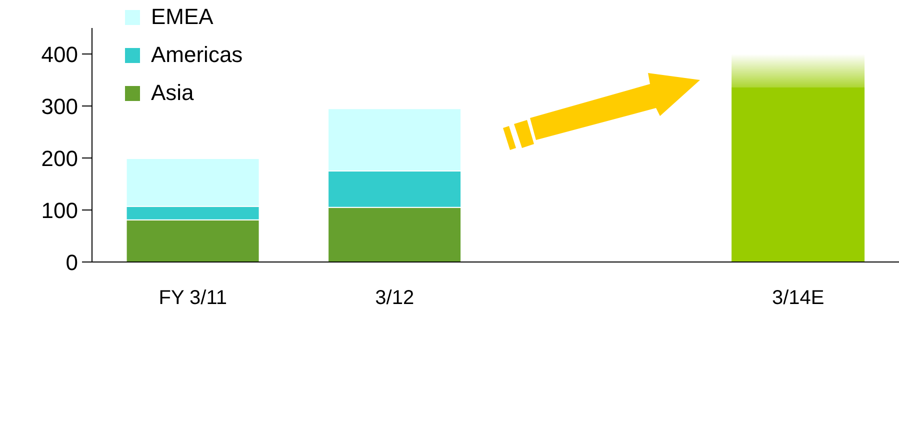 This screenshot has width=899, height=426. I want to click on y-tick-label: 400, so click(59, 54).